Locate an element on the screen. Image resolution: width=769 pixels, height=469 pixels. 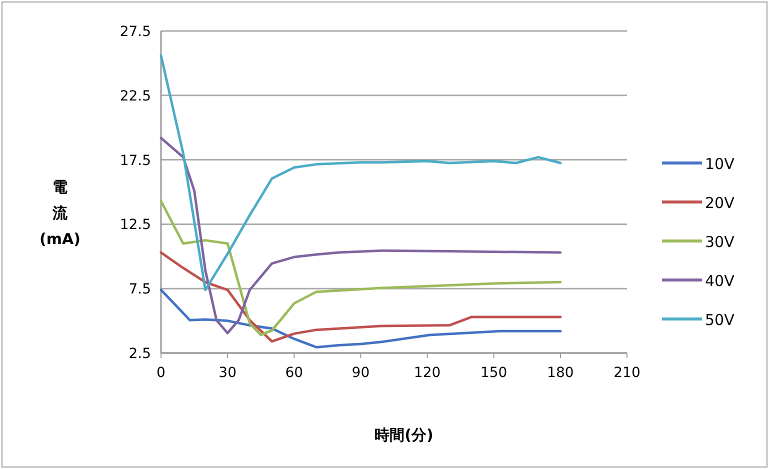
x-axis-title: 時間(分) is located at coordinates (404, 435).